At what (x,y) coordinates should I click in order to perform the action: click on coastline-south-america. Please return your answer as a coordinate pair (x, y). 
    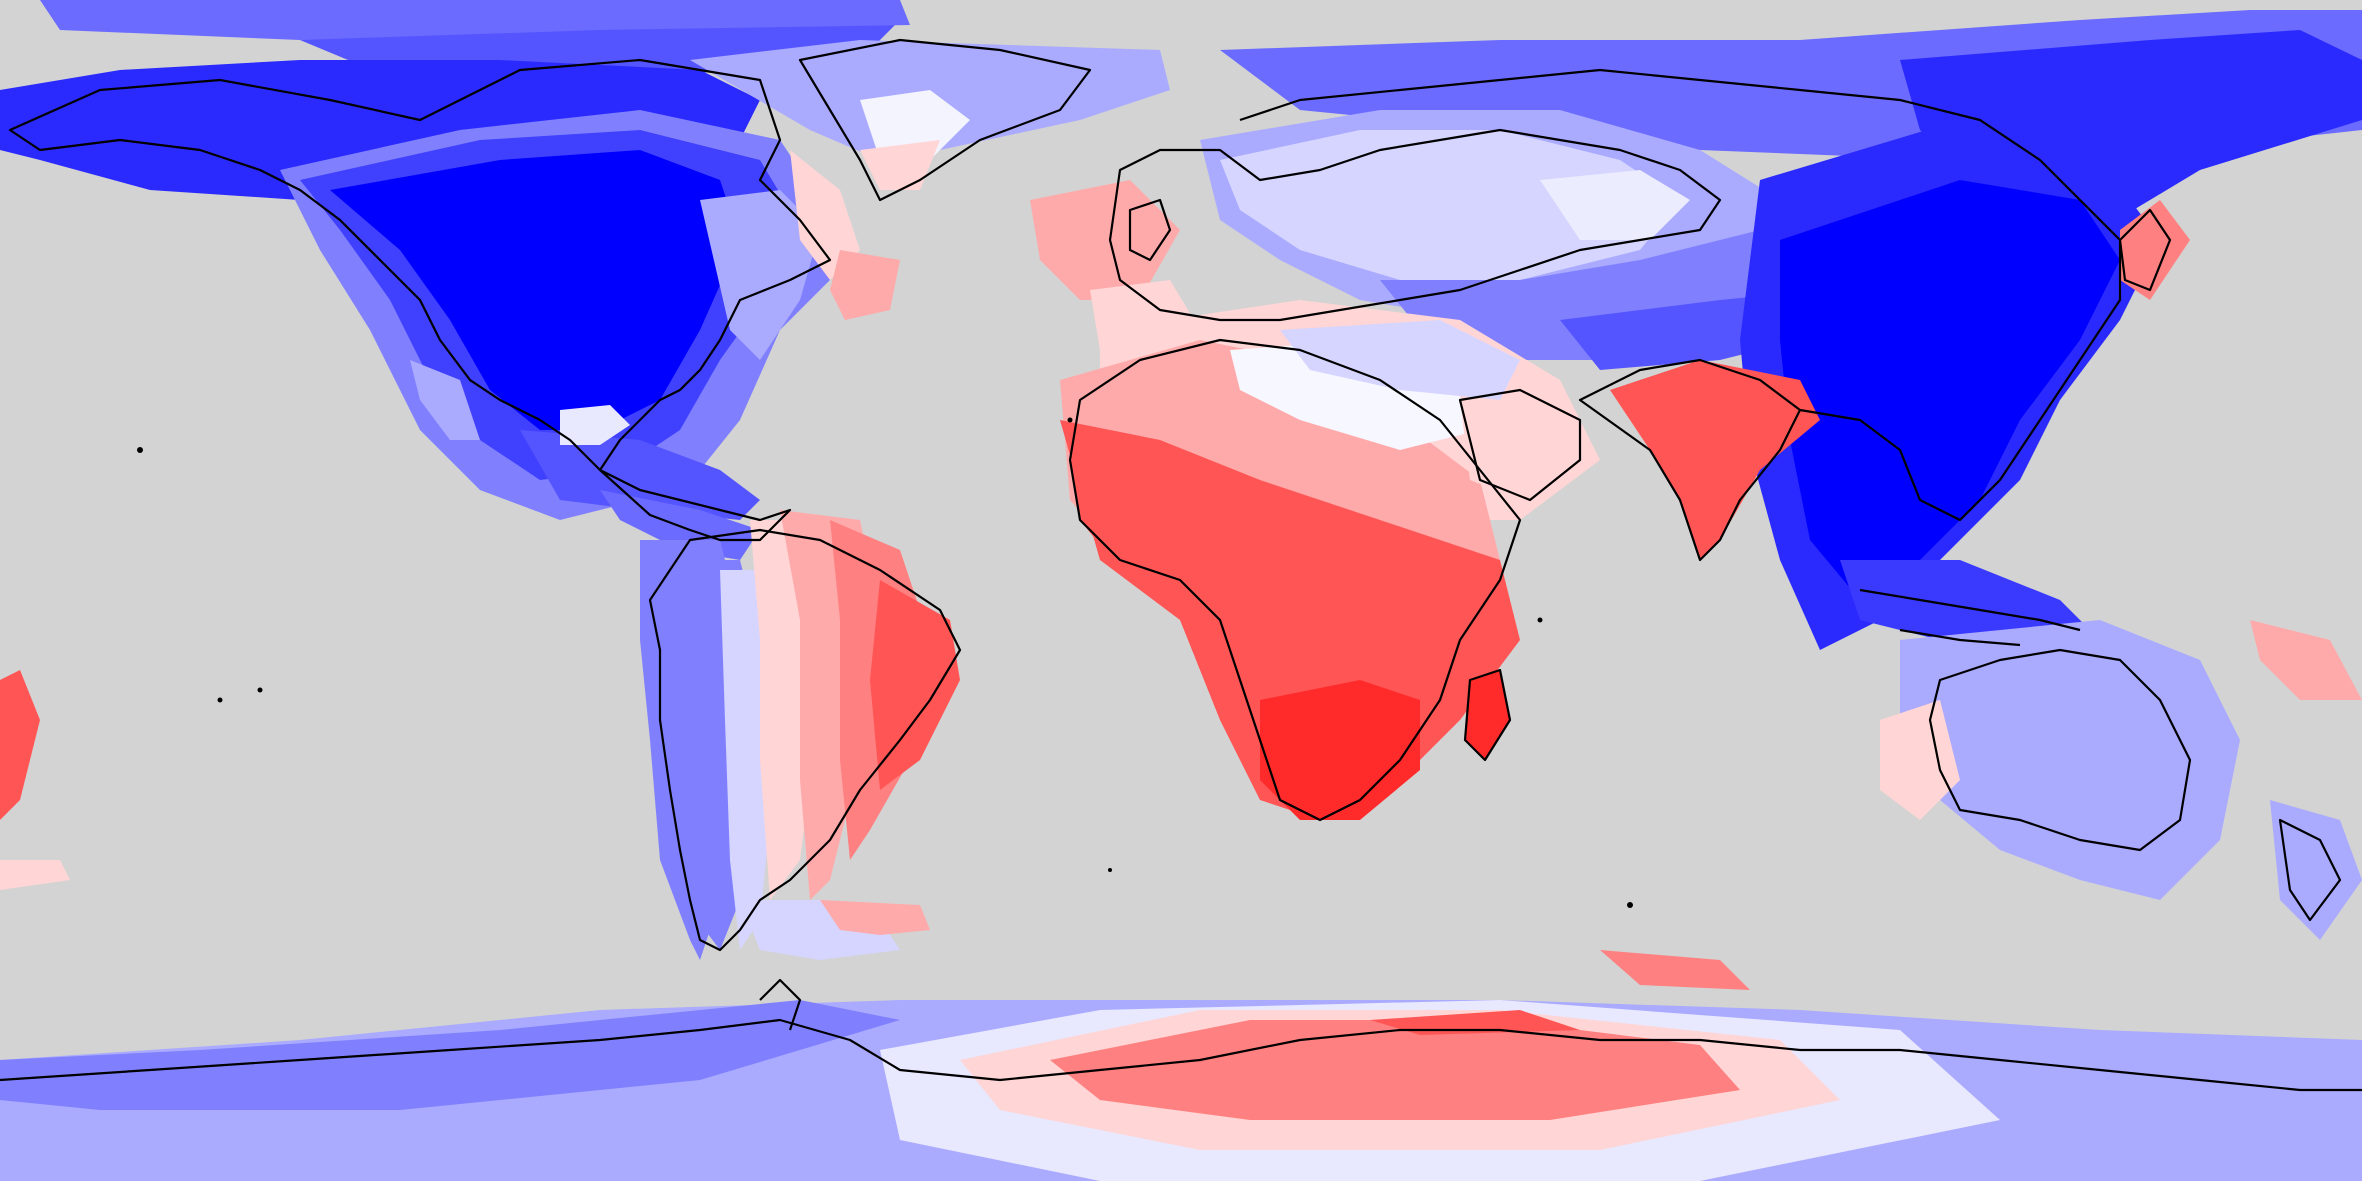
    Looking at the image, I should click on (805, 740).